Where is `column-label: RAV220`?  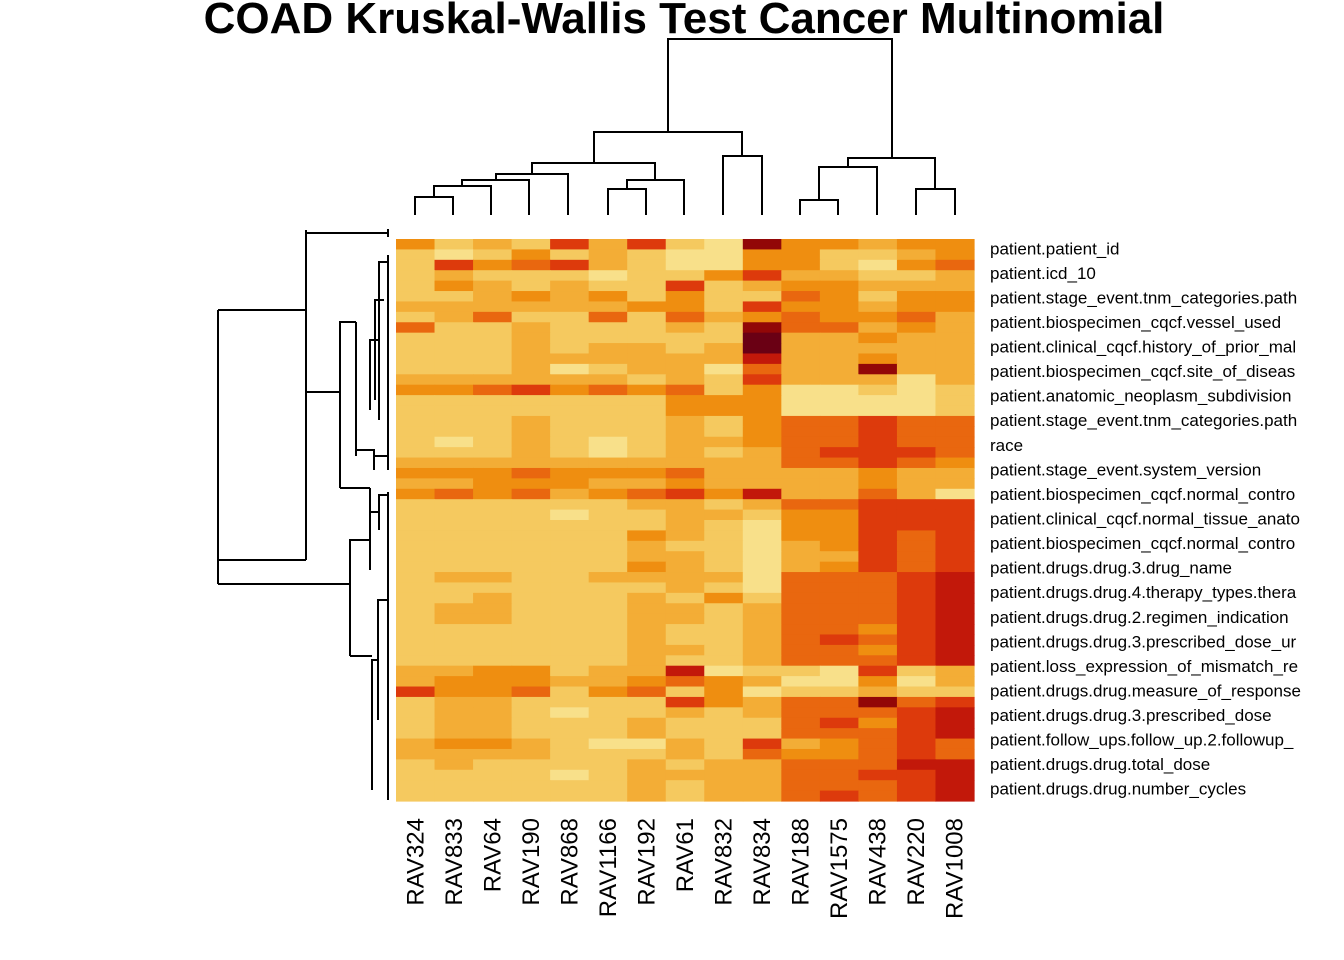 column-label: RAV220 is located at coordinates (916, 862).